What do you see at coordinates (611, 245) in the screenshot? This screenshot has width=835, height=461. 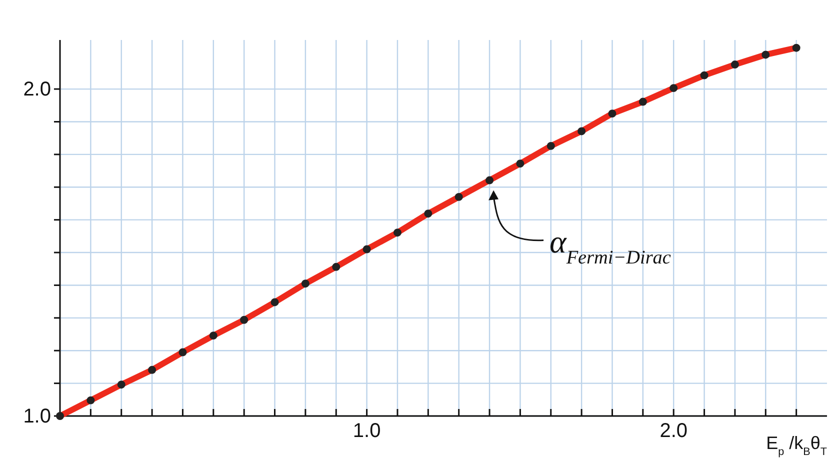 I see `annotation: α$_{Fermi−Dirac}$` at bounding box center [611, 245].